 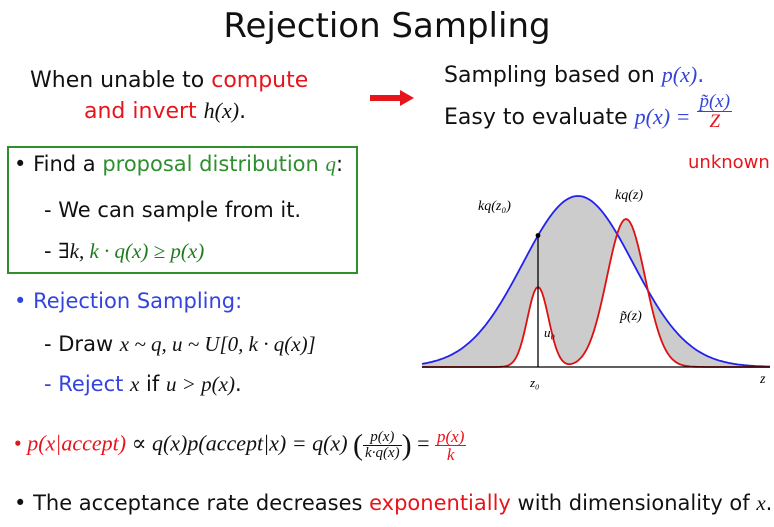 What do you see at coordinates (629, 195) in the screenshot?
I see `label-kqz: kq(z)` at bounding box center [629, 195].